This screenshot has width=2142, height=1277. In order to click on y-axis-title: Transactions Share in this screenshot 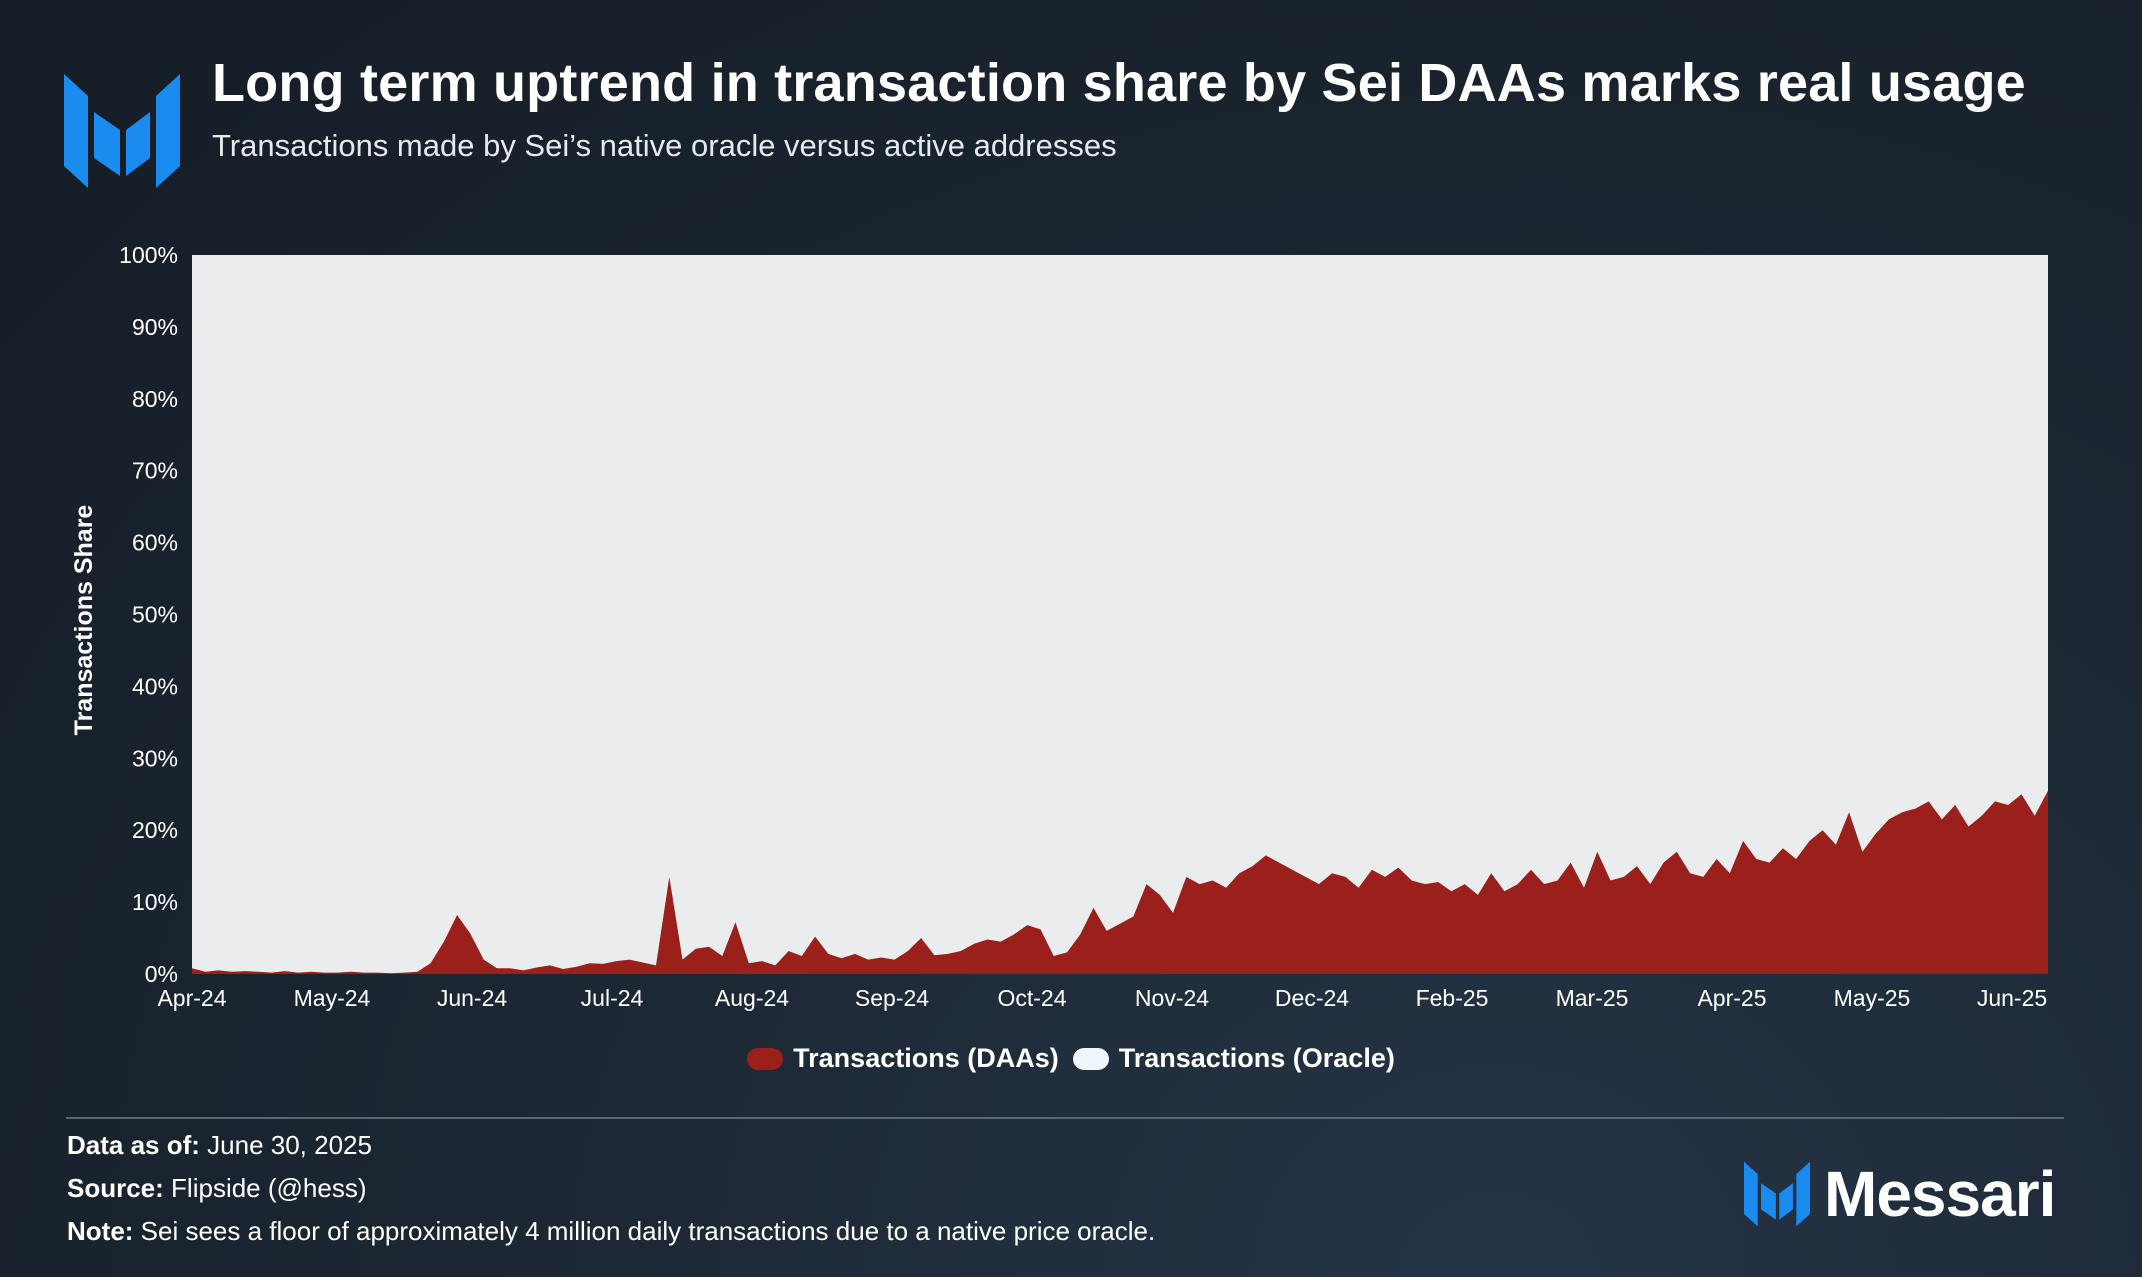, I will do `click(84, 620)`.